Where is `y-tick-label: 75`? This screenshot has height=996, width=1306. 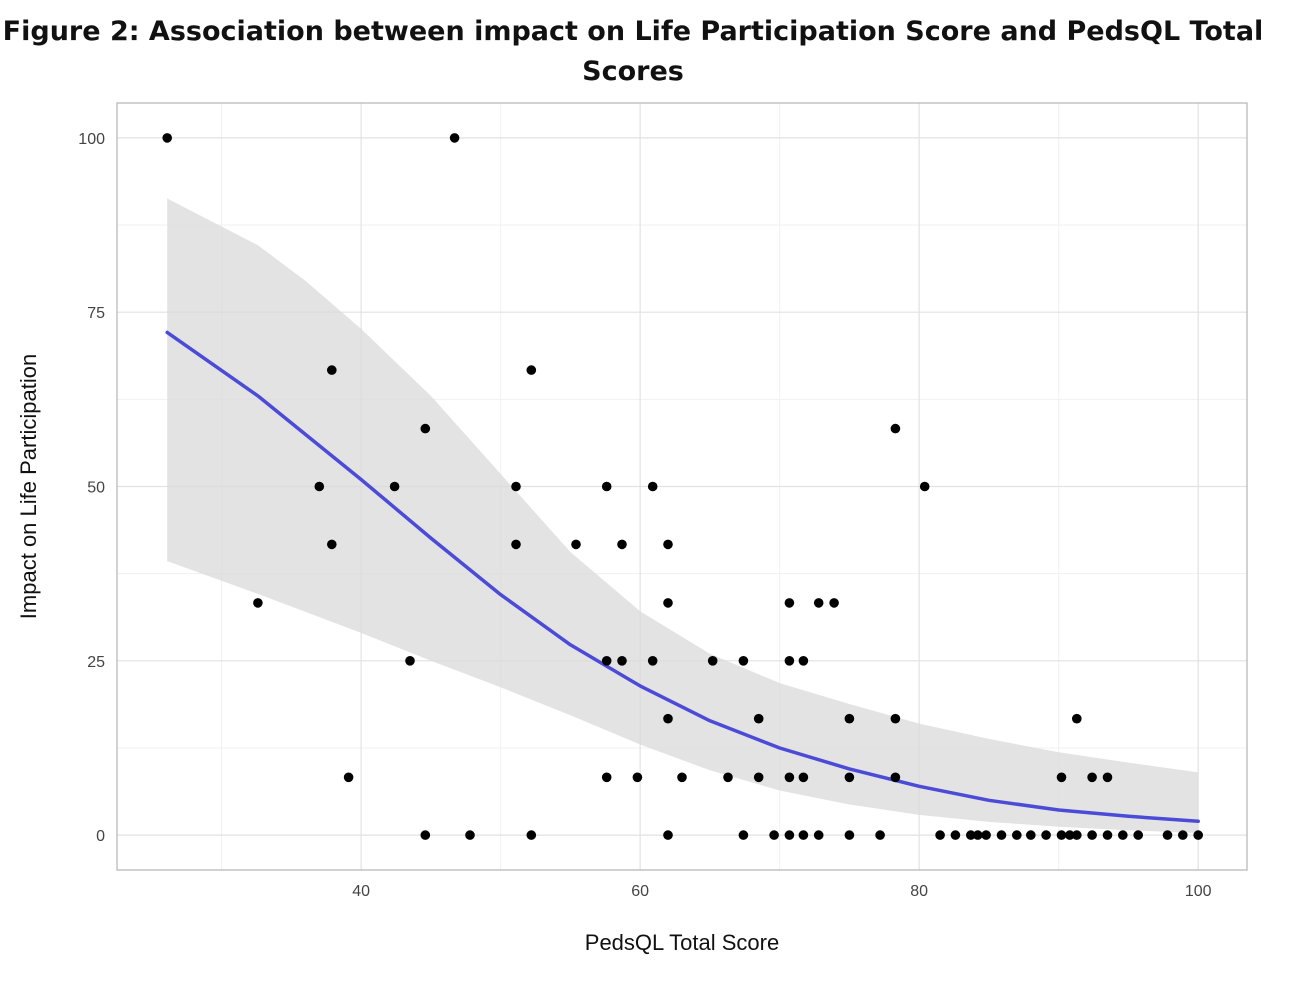 y-tick-label: 75 is located at coordinates (96, 313).